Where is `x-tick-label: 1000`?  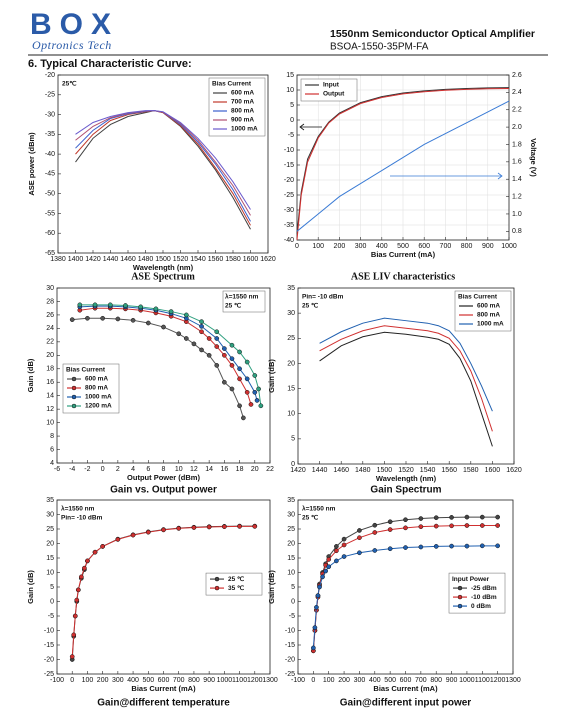 x-tick-label: 1000 is located at coordinates (467, 680).